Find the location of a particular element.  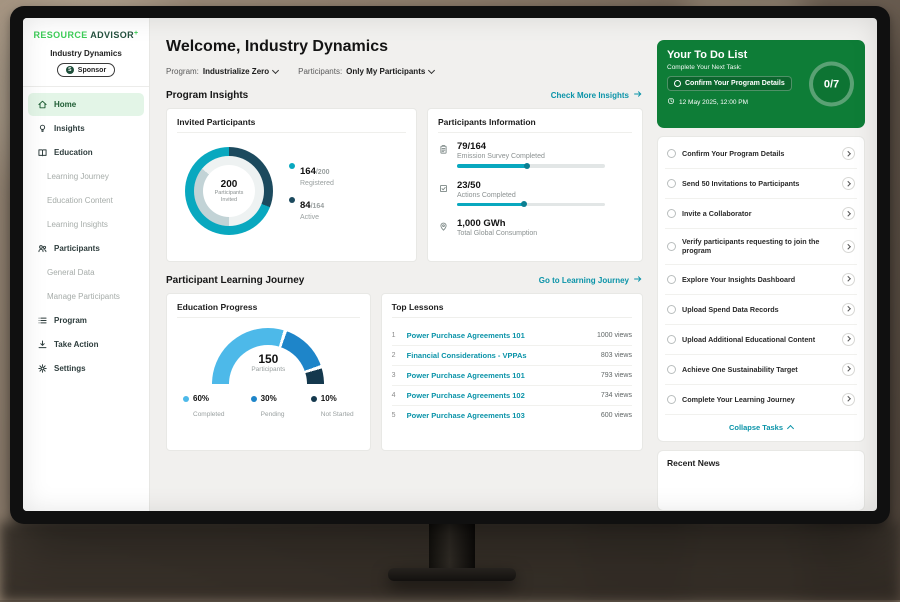

todo-task-row: Upload Additional Educational Content is located at coordinates (761, 340).